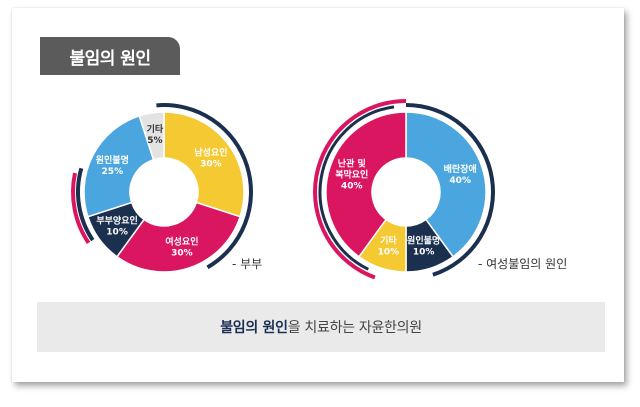  What do you see at coordinates (351, 174) in the screenshot?
I see `slice-label: 복막요인` at bounding box center [351, 174].